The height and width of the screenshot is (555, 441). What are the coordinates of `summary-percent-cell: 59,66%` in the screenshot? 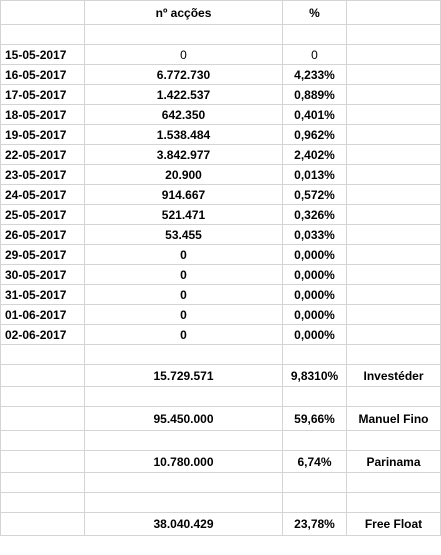 It's located at (314, 418).